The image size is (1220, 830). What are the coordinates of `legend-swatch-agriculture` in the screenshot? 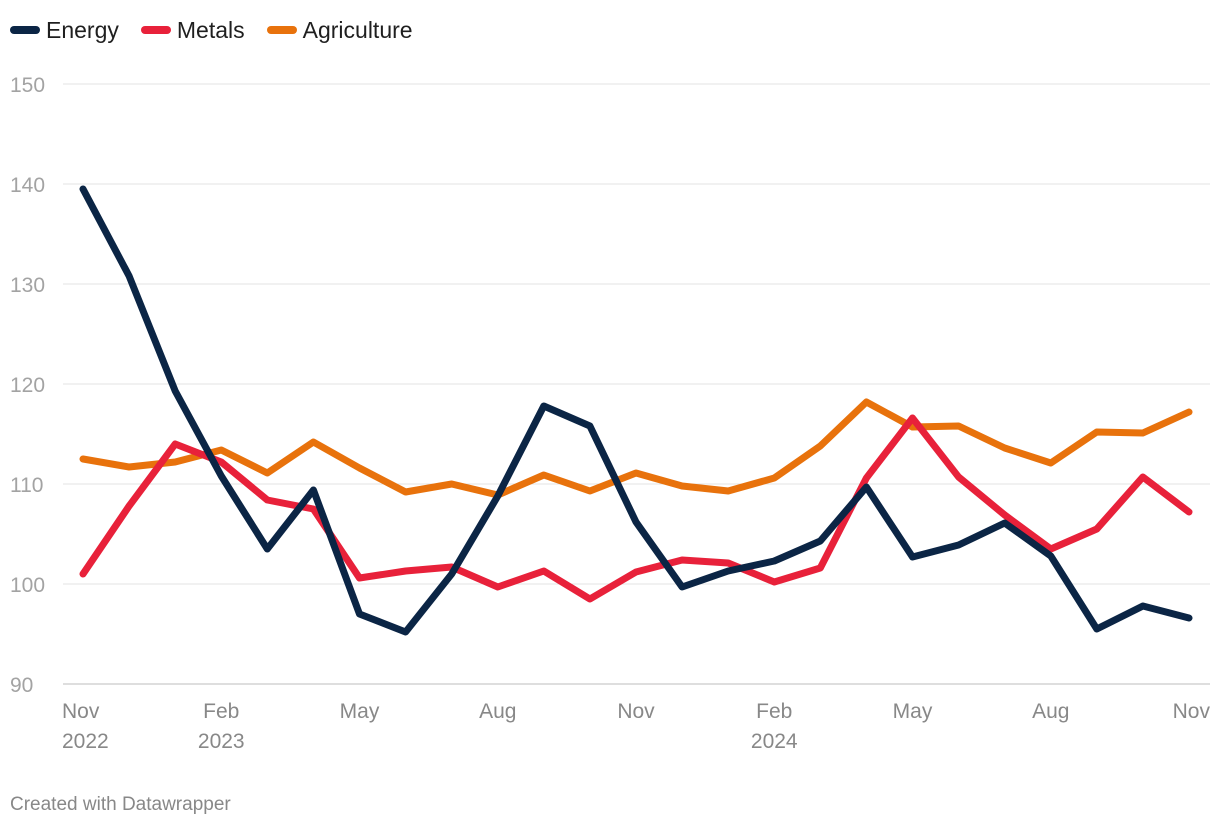 It's located at (281, 30).